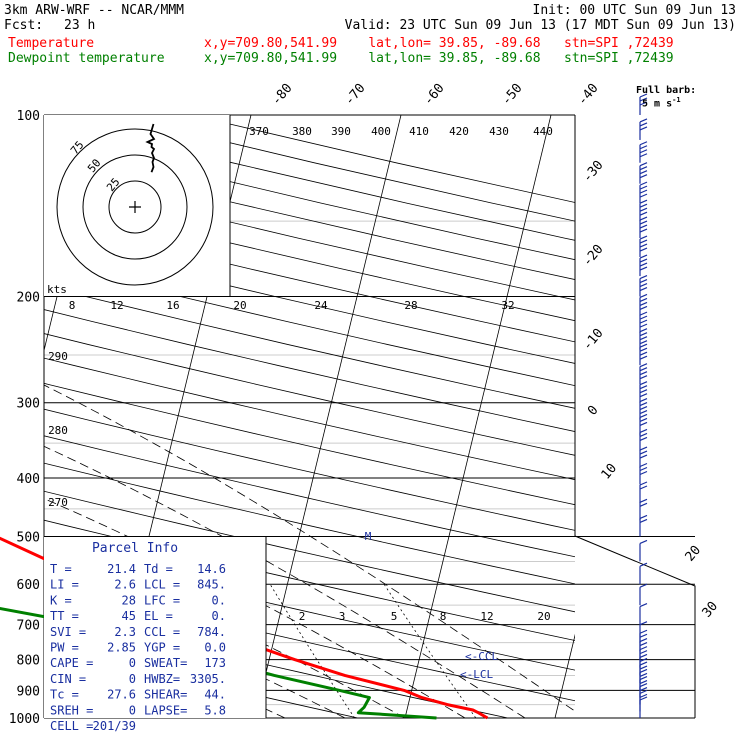  Describe the element at coordinates (28, 661) in the screenshot. I see `pressure-tick-label: 800` at that location.